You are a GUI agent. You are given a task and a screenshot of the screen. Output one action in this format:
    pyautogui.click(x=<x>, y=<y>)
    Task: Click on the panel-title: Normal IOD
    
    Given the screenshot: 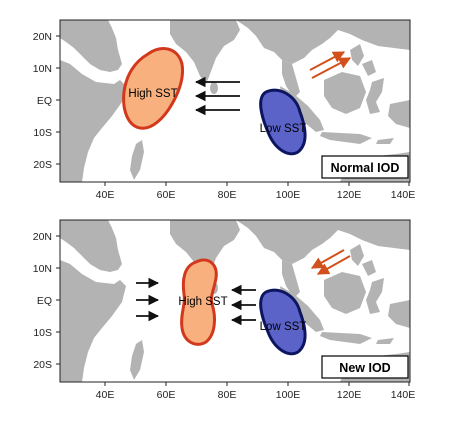 What is the action you would take?
    pyautogui.click(x=365, y=168)
    